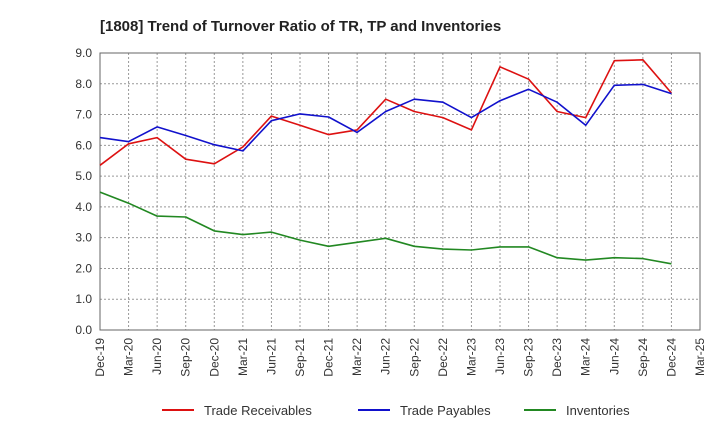  I want to click on x-tick-label: Dec-20, so click(214, 357).